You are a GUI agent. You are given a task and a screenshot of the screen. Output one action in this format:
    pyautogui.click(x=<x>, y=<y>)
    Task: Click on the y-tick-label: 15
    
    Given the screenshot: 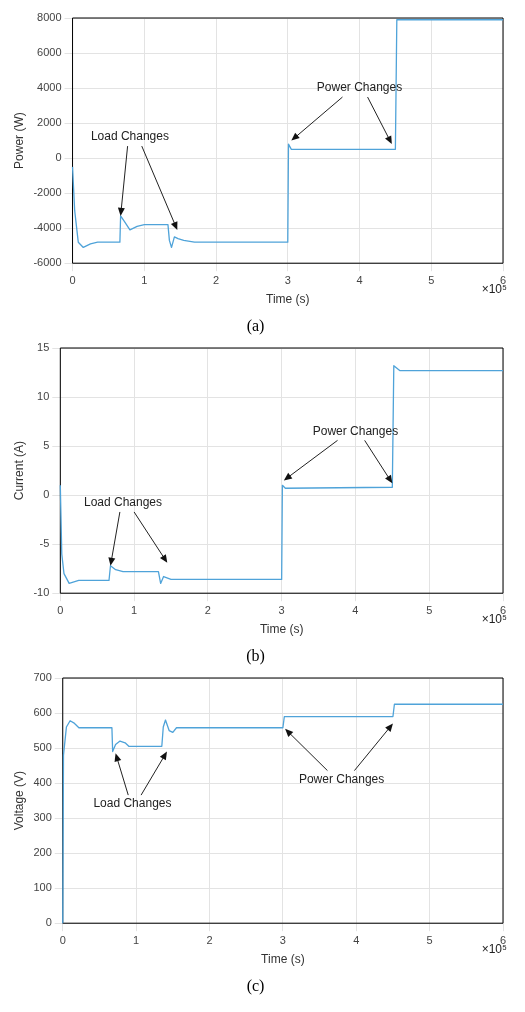 What is the action you would take?
    pyautogui.click(x=43, y=347)
    